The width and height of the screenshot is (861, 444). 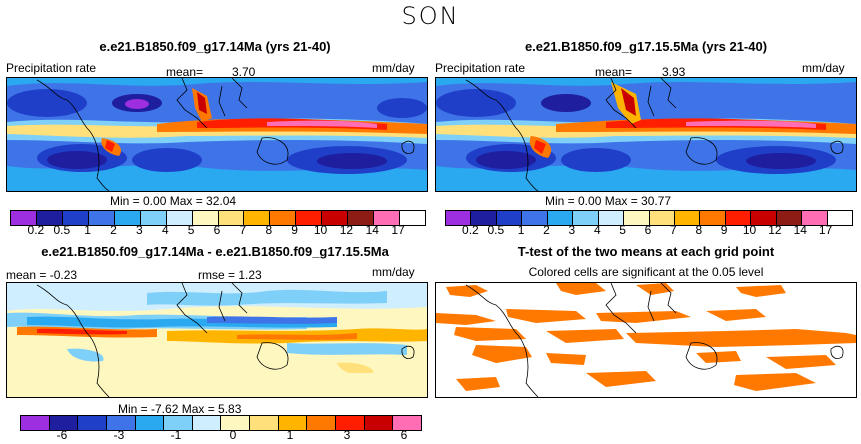 I want to click on panel1-mean-label: mean=, so click(x=185, y=72).